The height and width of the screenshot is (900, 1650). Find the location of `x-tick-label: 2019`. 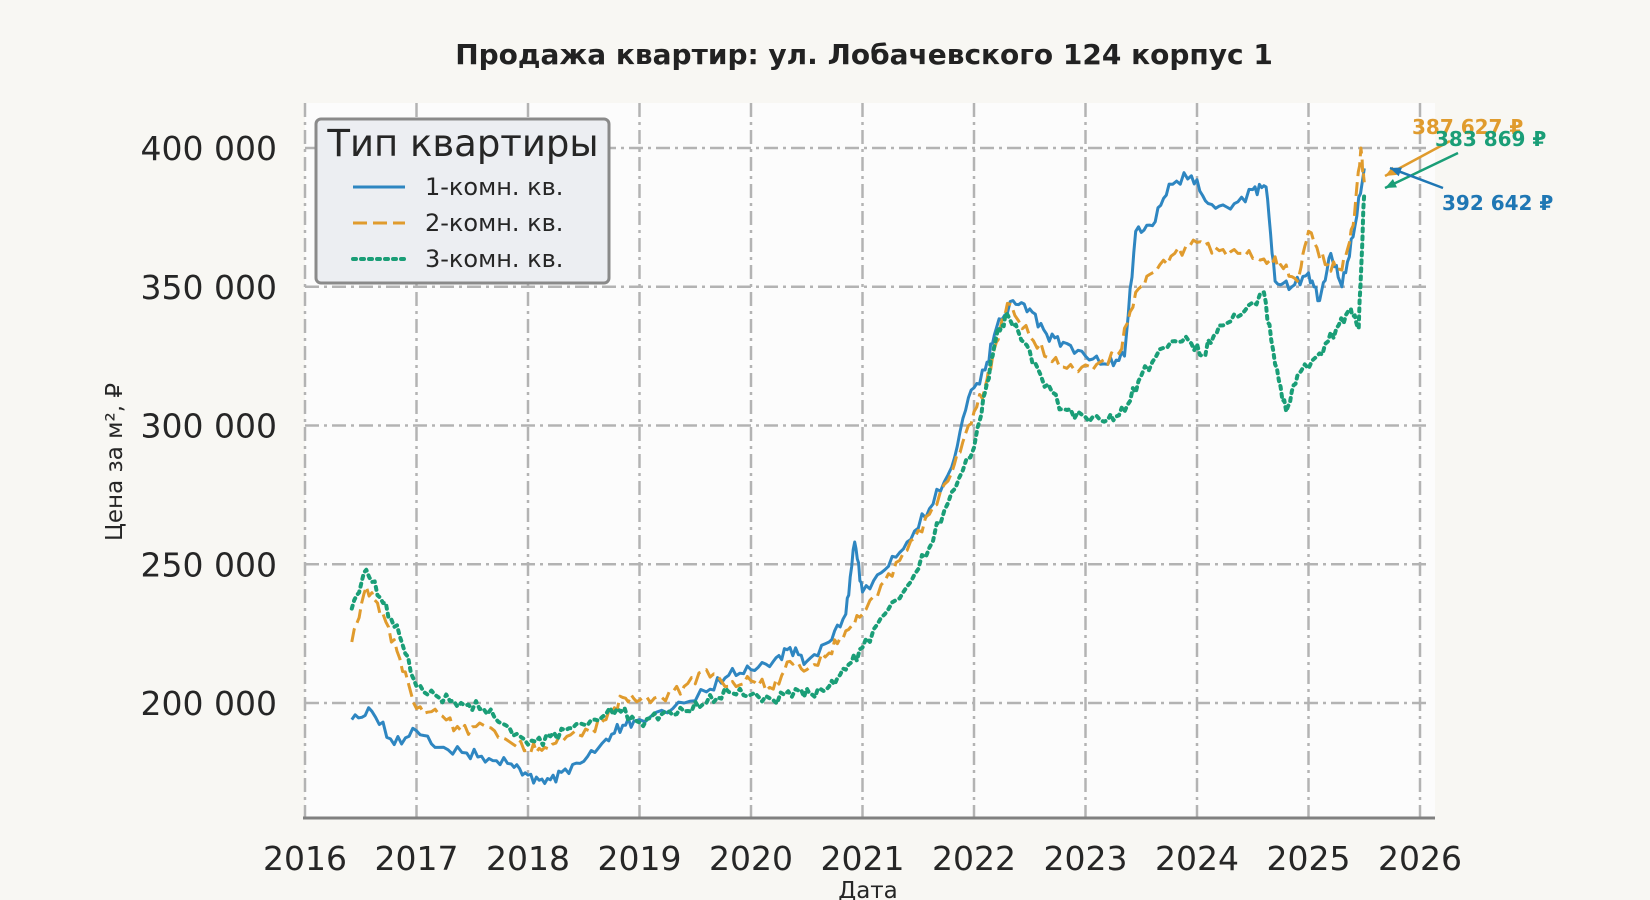

x-tick-label: 2019 is located at coordinates (640, 858).